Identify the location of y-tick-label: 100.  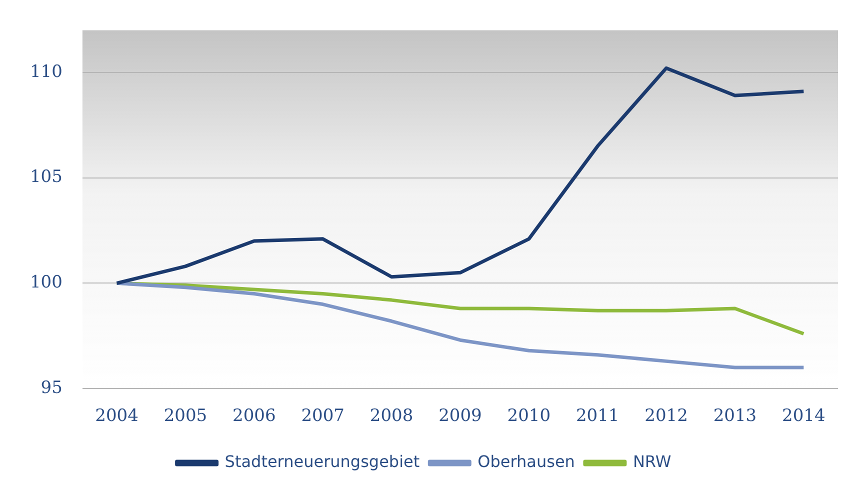
(46, 282).